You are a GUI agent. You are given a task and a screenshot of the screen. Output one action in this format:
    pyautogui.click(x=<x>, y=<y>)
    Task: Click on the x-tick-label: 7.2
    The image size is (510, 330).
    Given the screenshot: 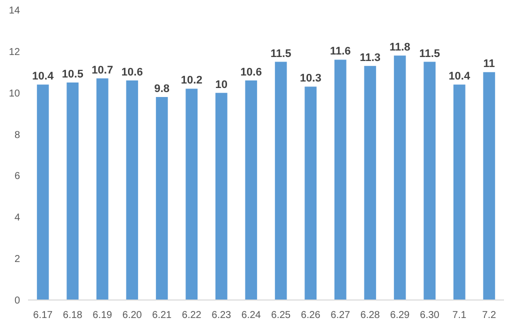 What is the action you would take?
    pyautogui.click(x=489, y=315)
    